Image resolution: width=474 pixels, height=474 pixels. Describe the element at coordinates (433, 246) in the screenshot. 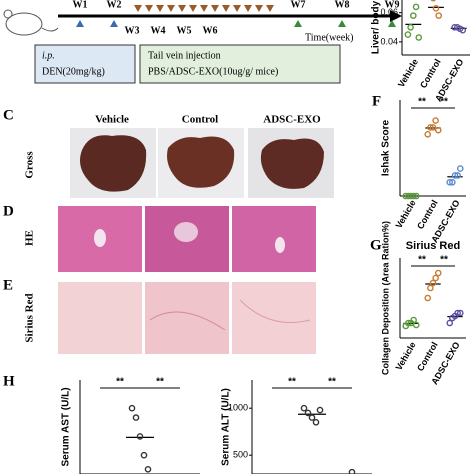

I see `chart-title: Sirius Red` at that location.